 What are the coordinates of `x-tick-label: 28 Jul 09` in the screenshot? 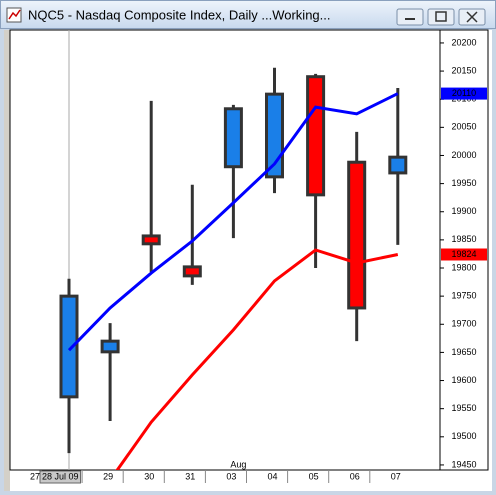 It's located at (60, 476).